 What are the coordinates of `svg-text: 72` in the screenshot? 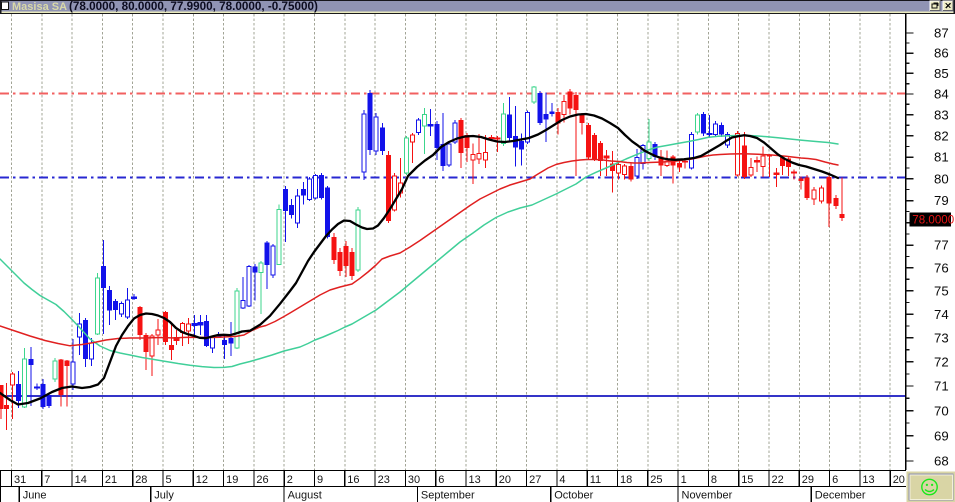 It's located at (941, 361).